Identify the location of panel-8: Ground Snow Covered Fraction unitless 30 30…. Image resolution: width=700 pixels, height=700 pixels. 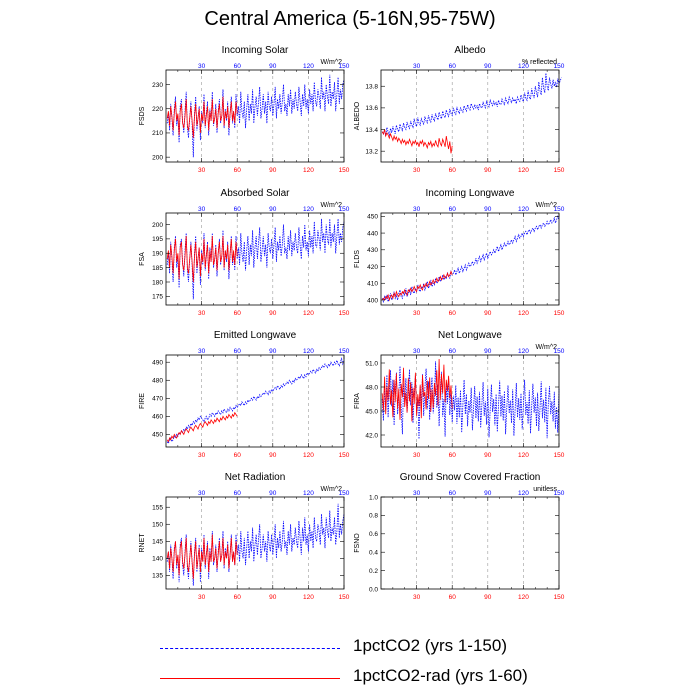
(459, 536).